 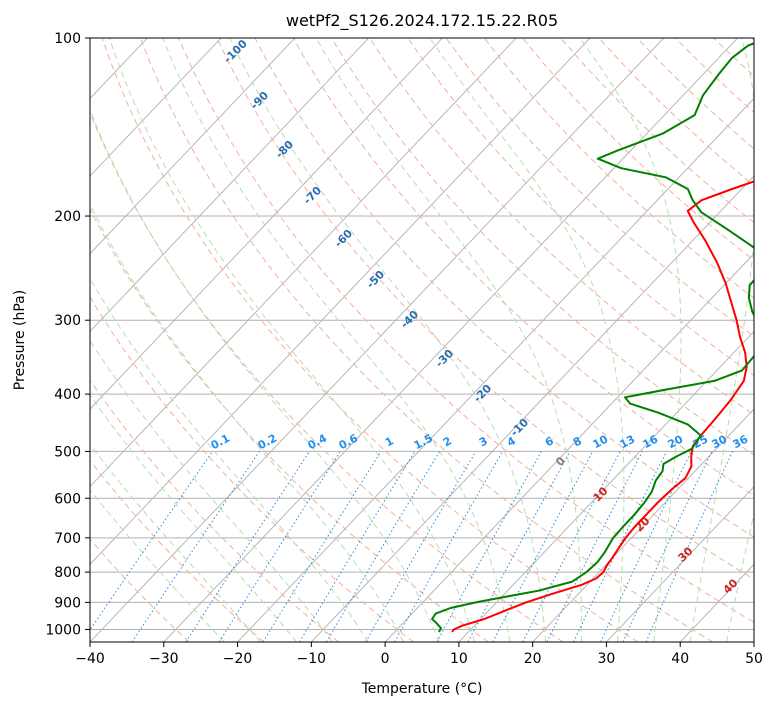 I want to click on mixing-ratio-label: 10, so click(x=601, y=441).